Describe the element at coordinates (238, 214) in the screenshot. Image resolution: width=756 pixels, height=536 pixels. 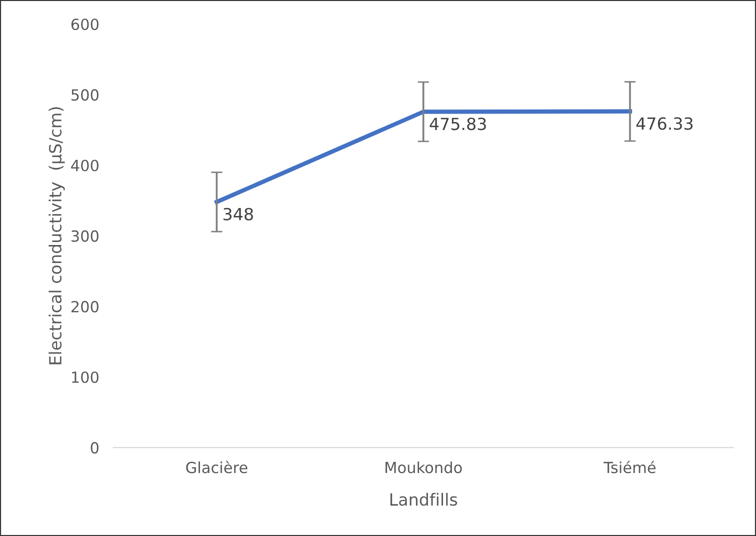
I see `data-label: 348` at that location.